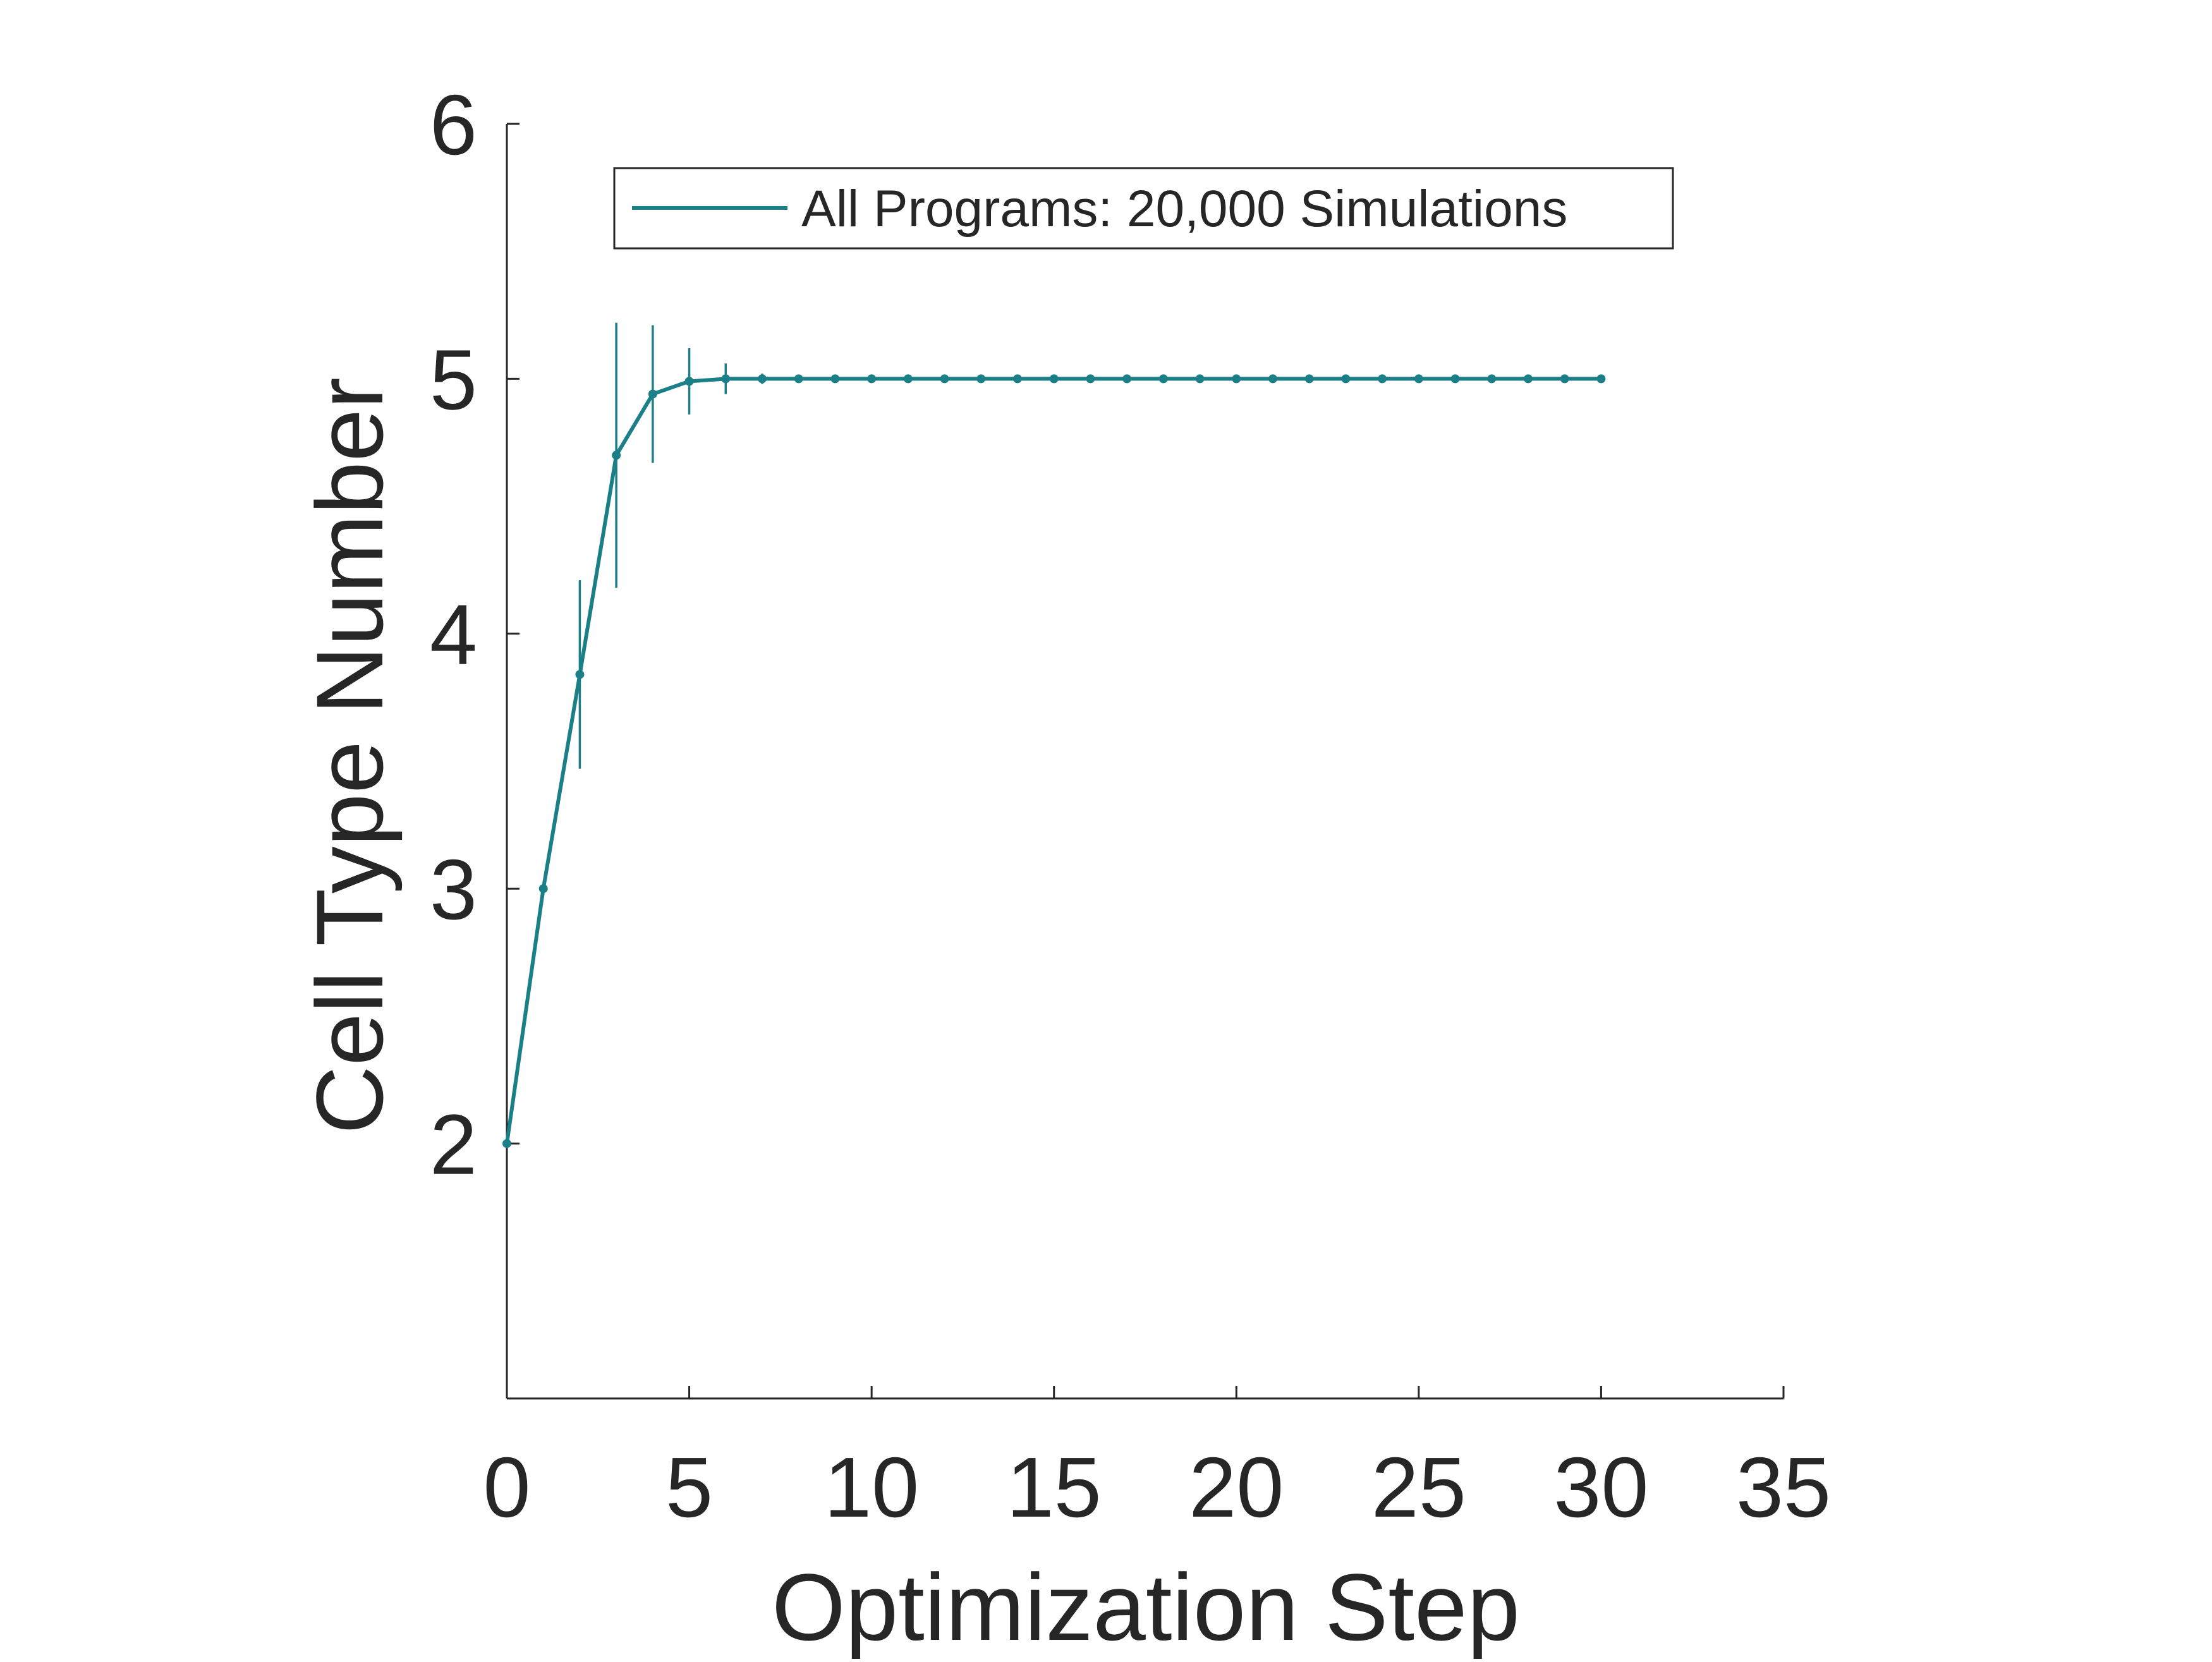 The height and width of the screenshot is (1662, 2212). Describe the element at coordinates (453, 1144) in the screenshot. I see `y-tick-label: 2` at that location.